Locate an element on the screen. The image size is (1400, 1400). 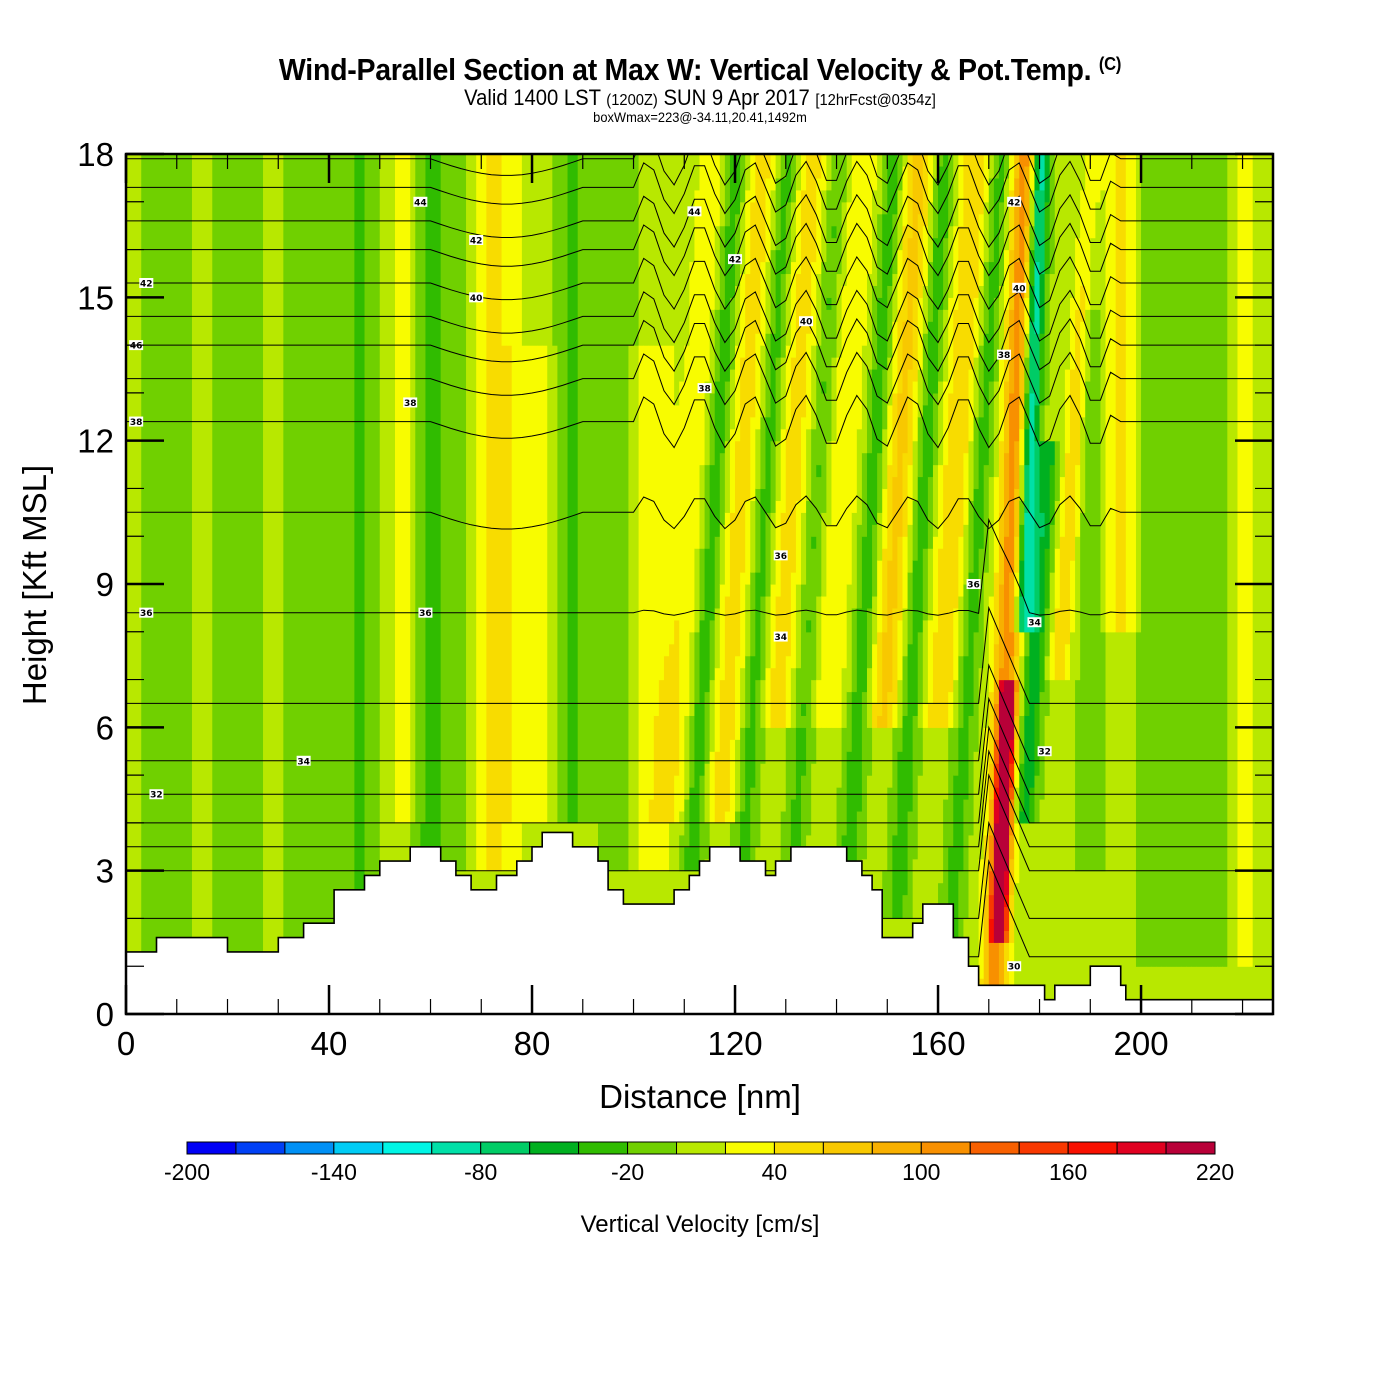
contour-label-text: 44 is located at coordinates (420, 203).